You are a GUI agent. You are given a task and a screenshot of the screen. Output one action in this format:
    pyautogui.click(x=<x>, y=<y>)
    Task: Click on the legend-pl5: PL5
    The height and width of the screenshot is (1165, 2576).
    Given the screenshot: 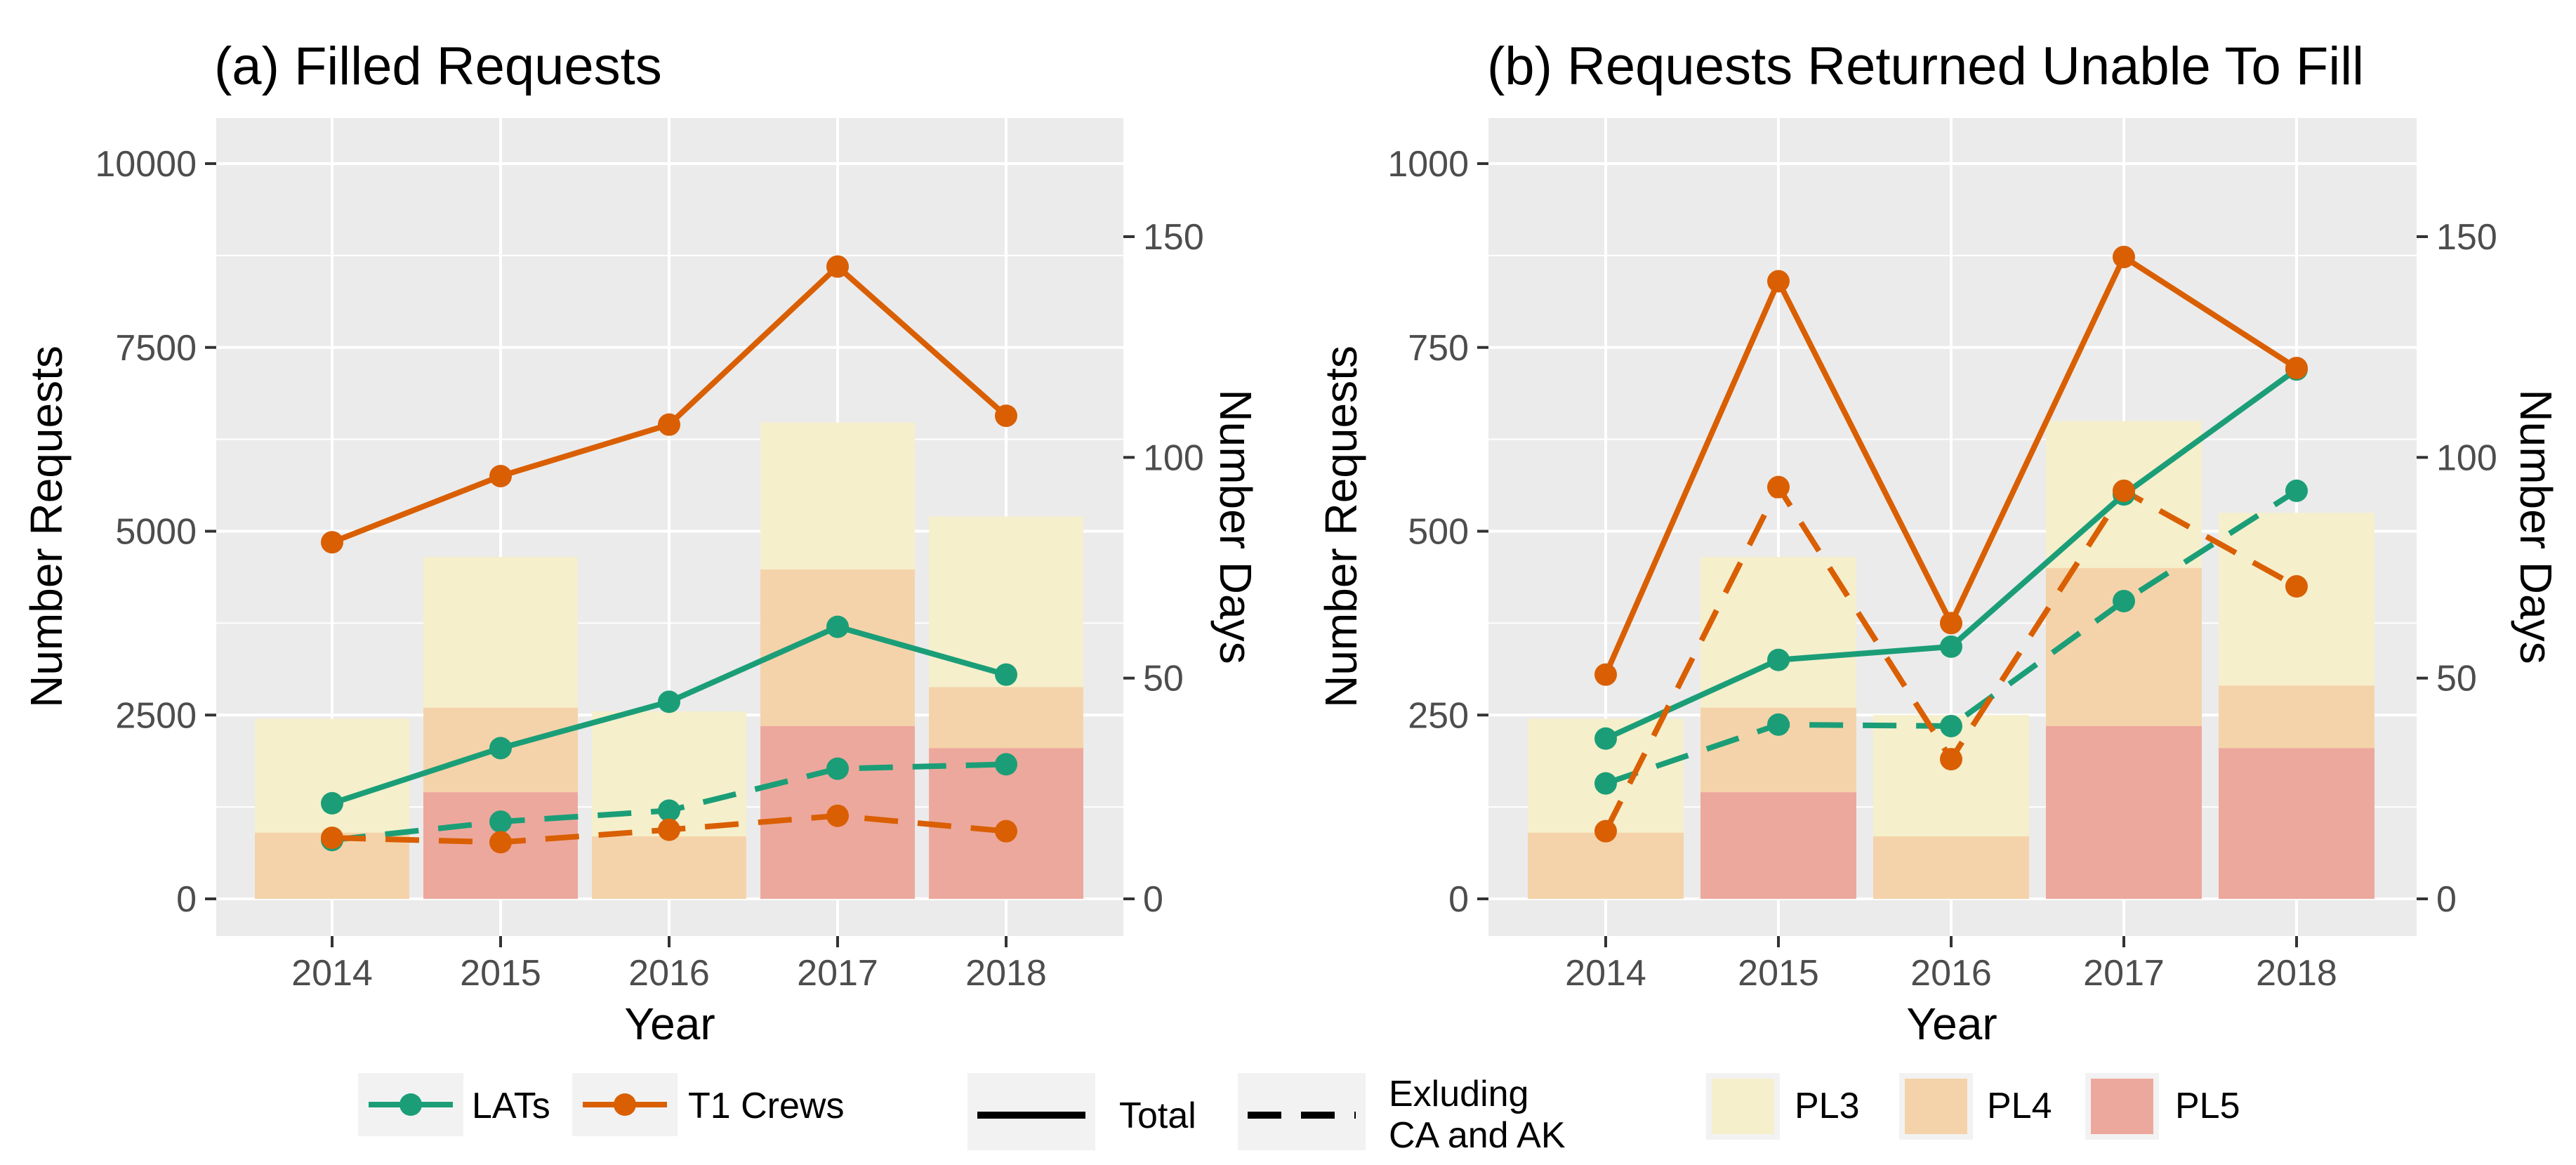 What is the action you would take?
    pyautogui.click(x=2162, y=1106)
    